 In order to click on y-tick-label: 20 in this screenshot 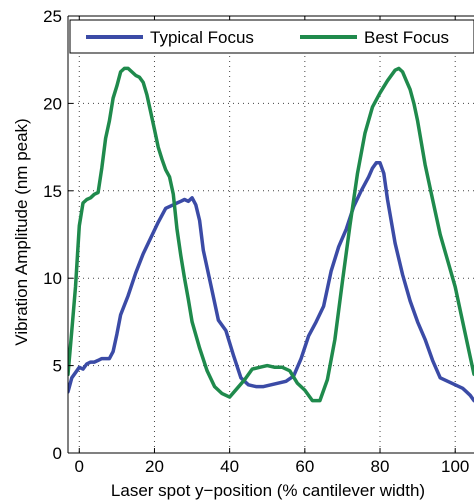, I will do `click(52, 103)`.